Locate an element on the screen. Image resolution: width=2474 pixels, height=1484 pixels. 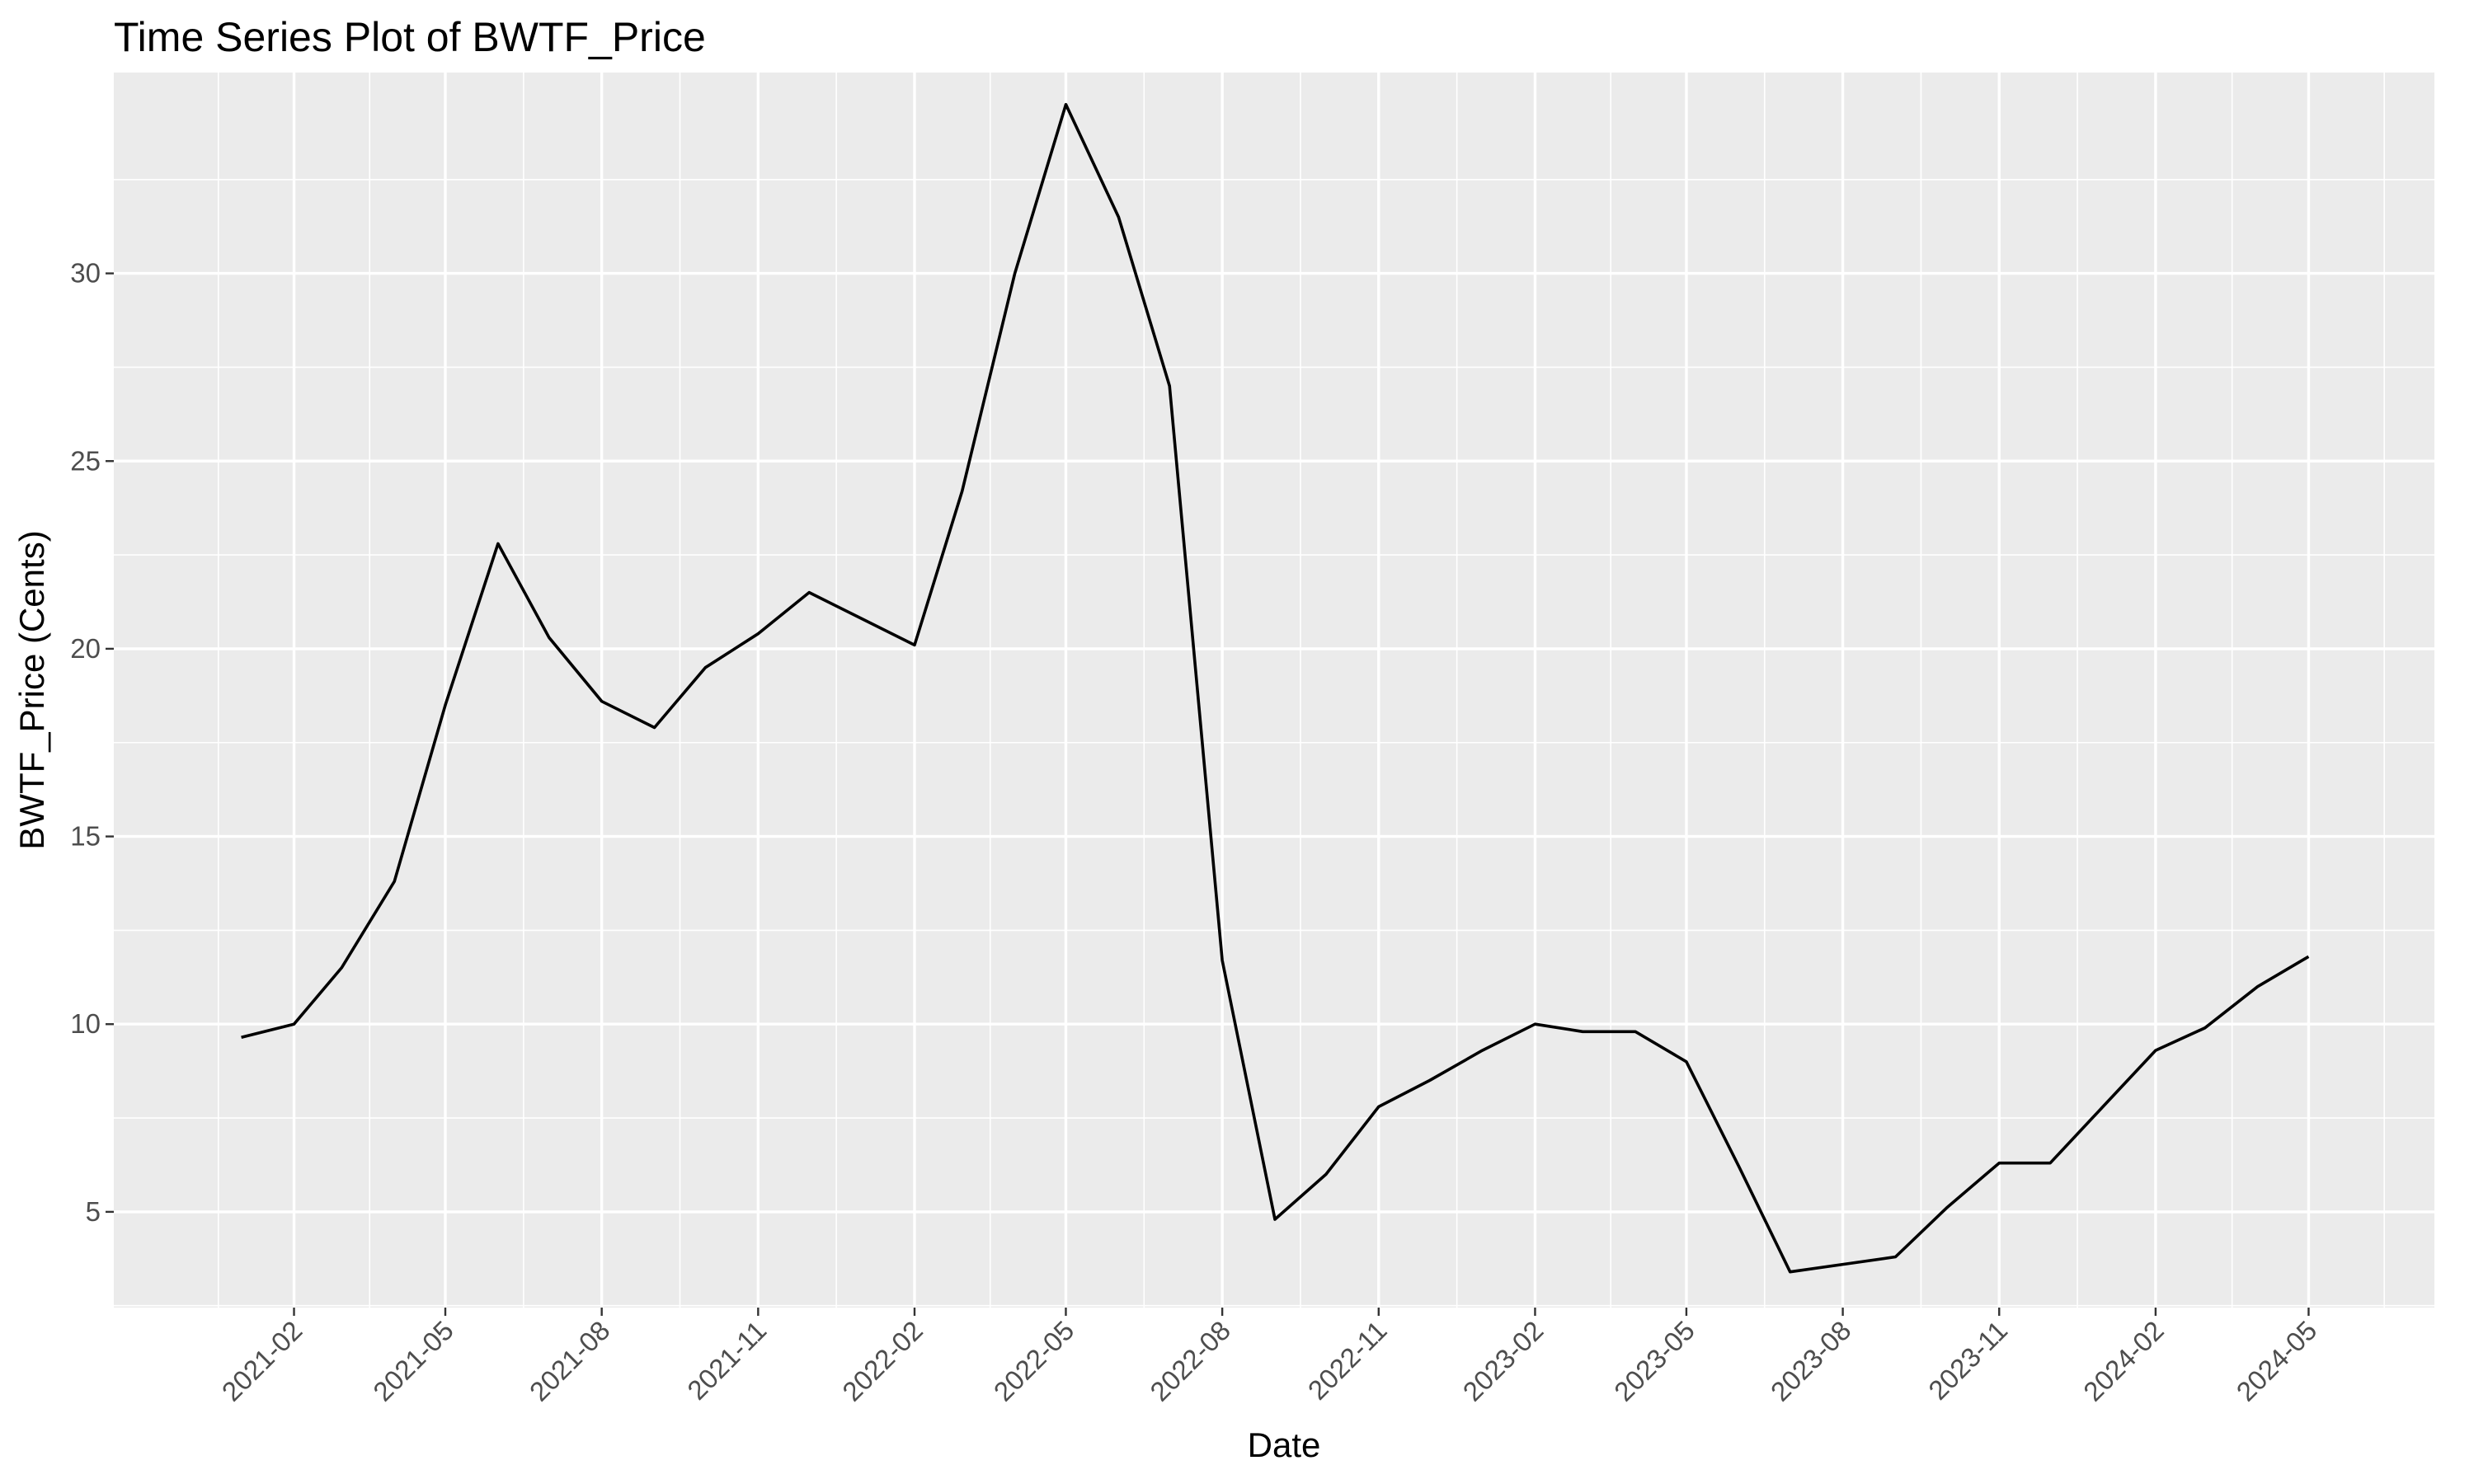
x-tick-label: 2022-02 is located at coordinates (882, 1361).